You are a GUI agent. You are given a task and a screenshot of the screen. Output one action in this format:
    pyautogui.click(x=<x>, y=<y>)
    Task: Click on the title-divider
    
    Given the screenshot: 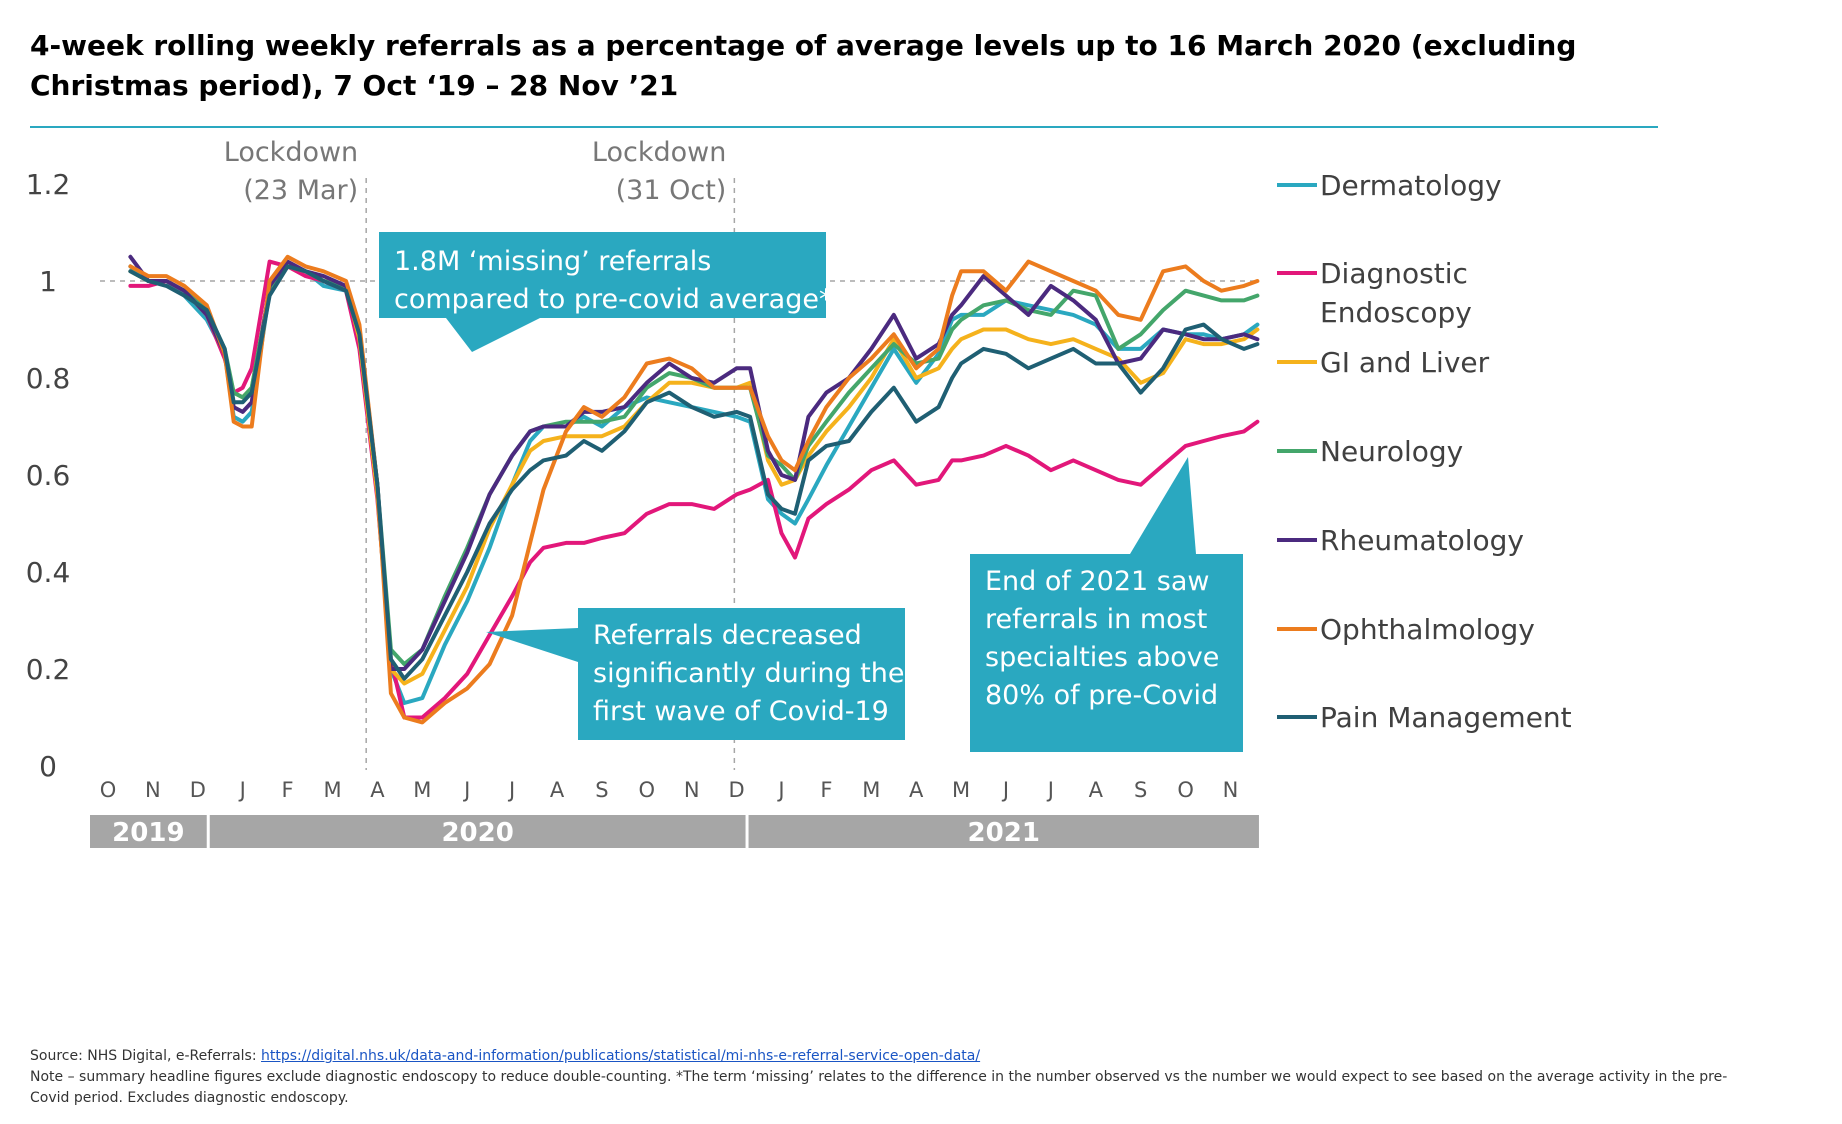 What is the action you would take?
    pyautogui.click(x=844, y=127)
    